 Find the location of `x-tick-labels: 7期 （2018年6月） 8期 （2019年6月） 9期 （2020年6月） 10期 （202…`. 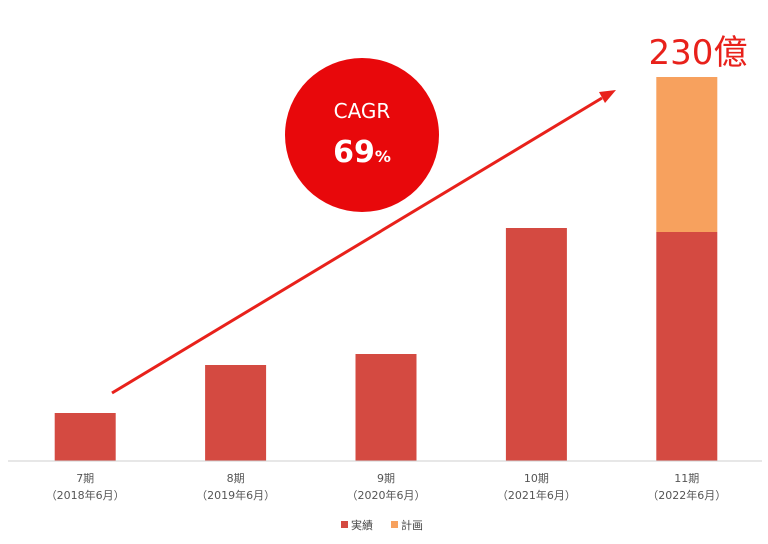

x-tick-labels: 7期 （2018年6月） 8期 （2019年6月） 9期 （2020年6月） 10期 （202… is located at coordinates (386, 487).